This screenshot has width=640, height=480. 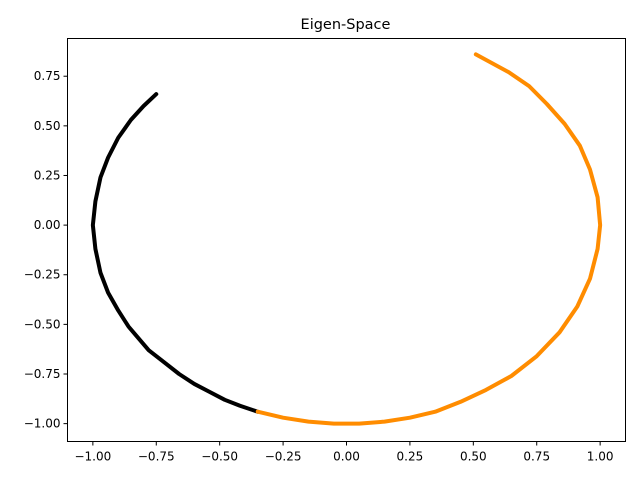 I want to click on x-tick-label: 0.75, so click(x=536, y=457).